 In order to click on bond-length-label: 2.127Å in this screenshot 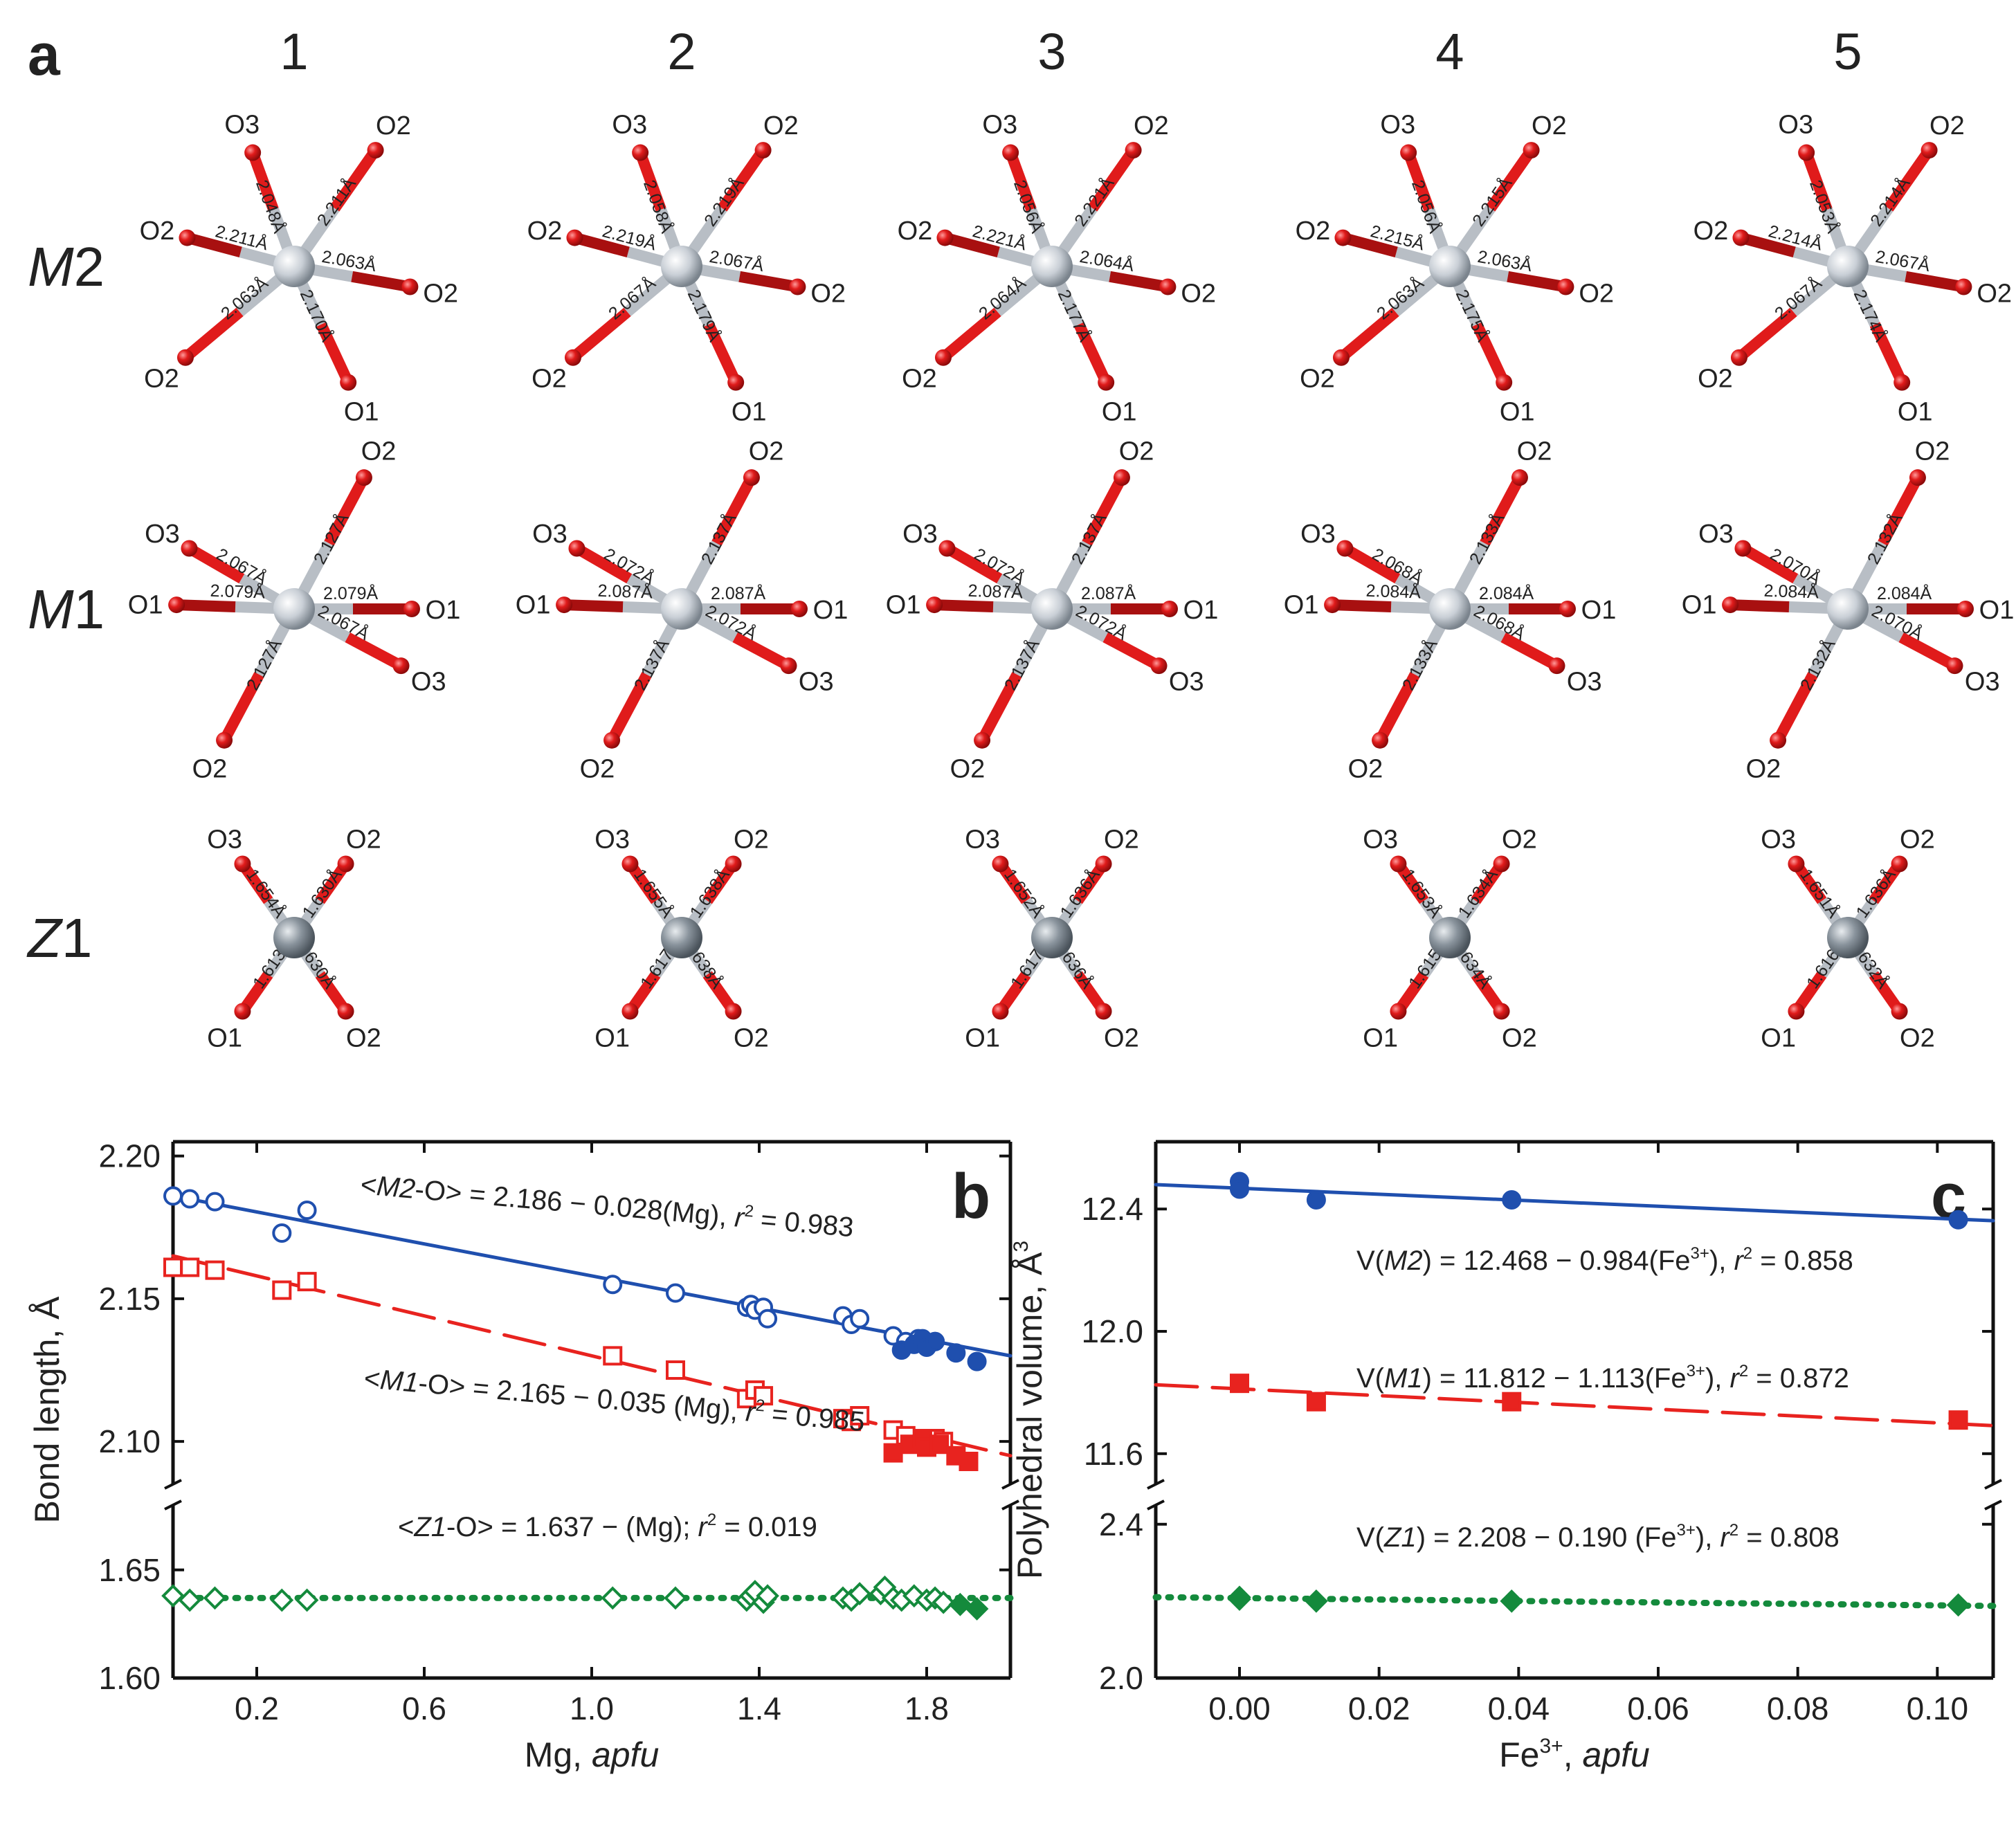, I will do `click(331, 538)`.